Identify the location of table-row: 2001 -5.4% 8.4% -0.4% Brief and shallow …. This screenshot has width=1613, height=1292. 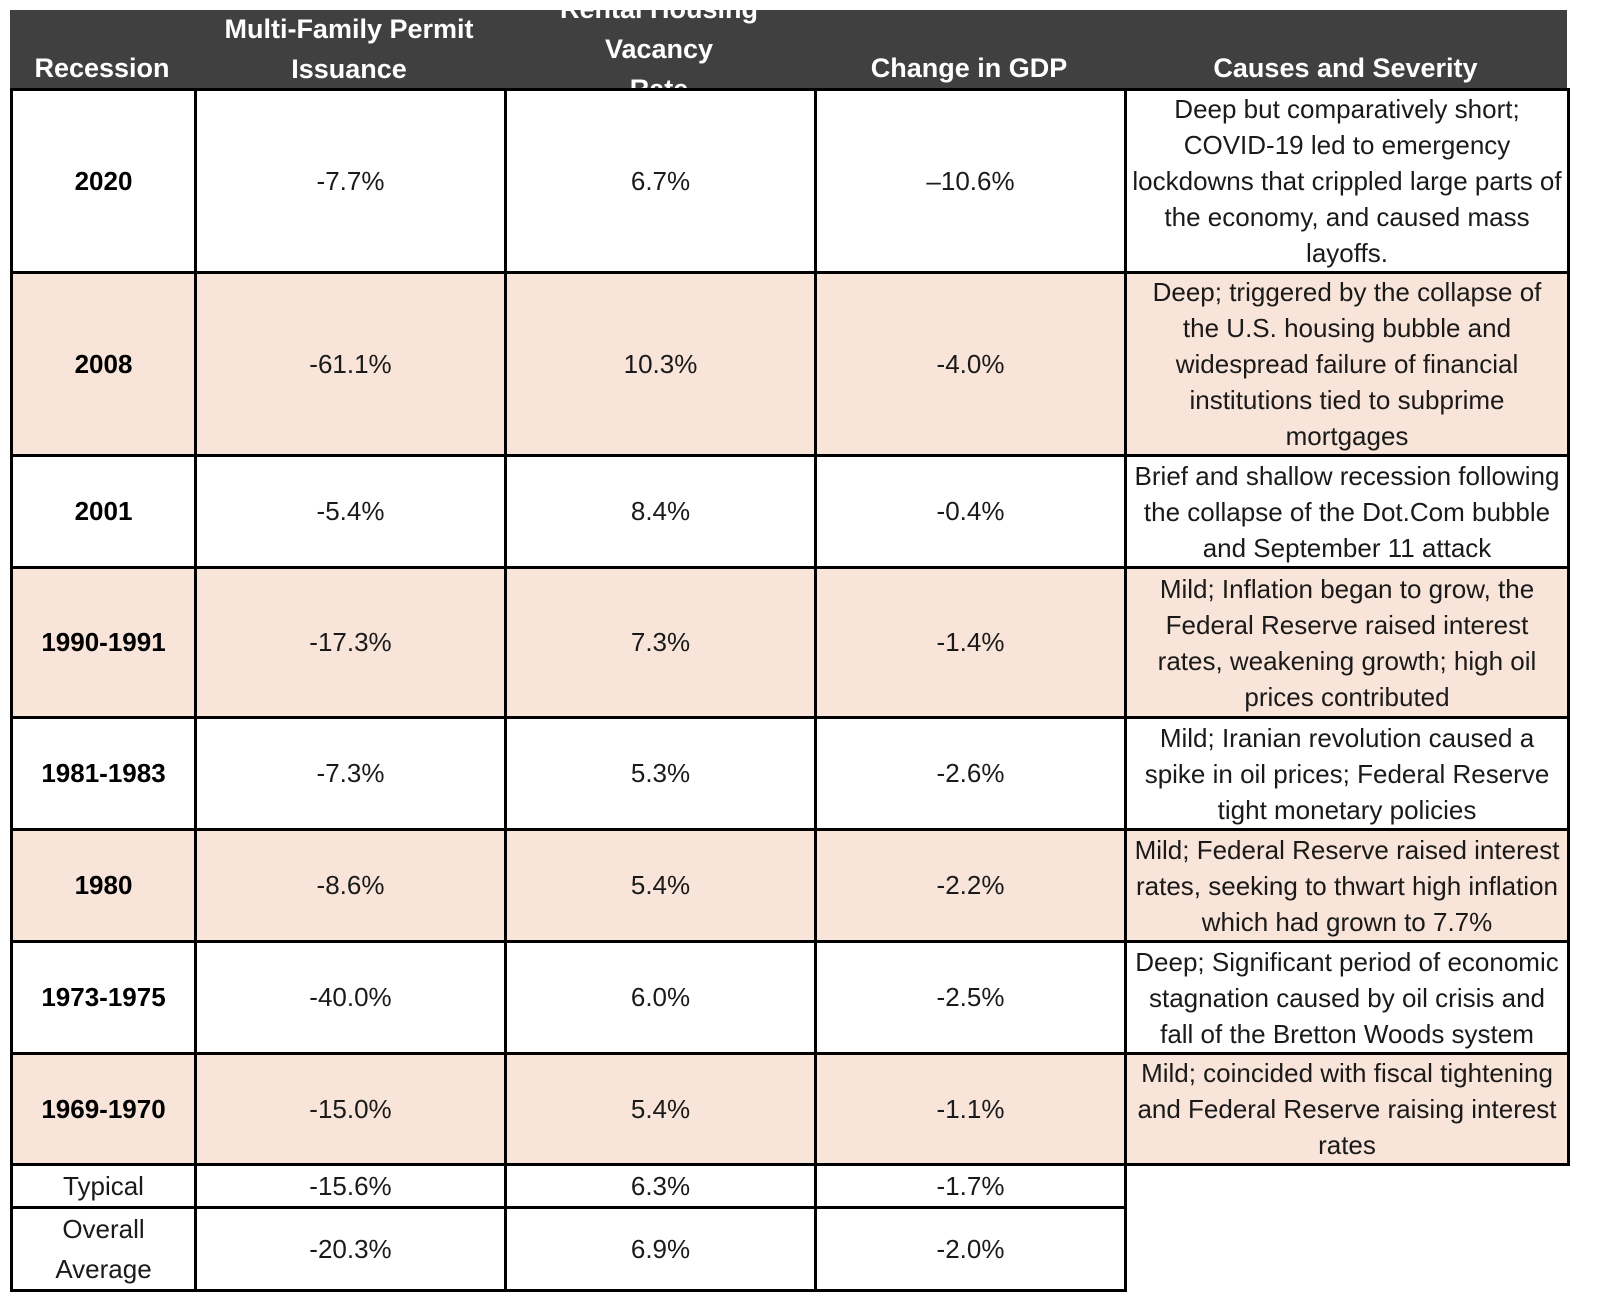
(790, 511).